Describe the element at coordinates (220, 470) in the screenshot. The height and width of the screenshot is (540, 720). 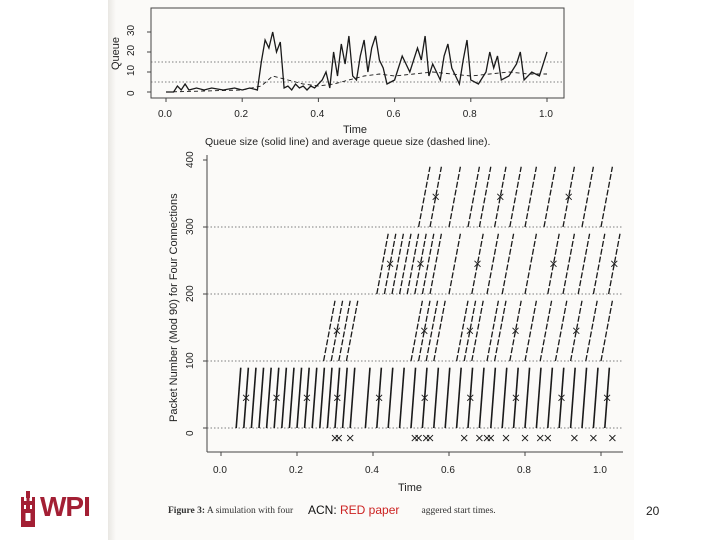
I see `packet-x-tick-label: 0.0` at that location.